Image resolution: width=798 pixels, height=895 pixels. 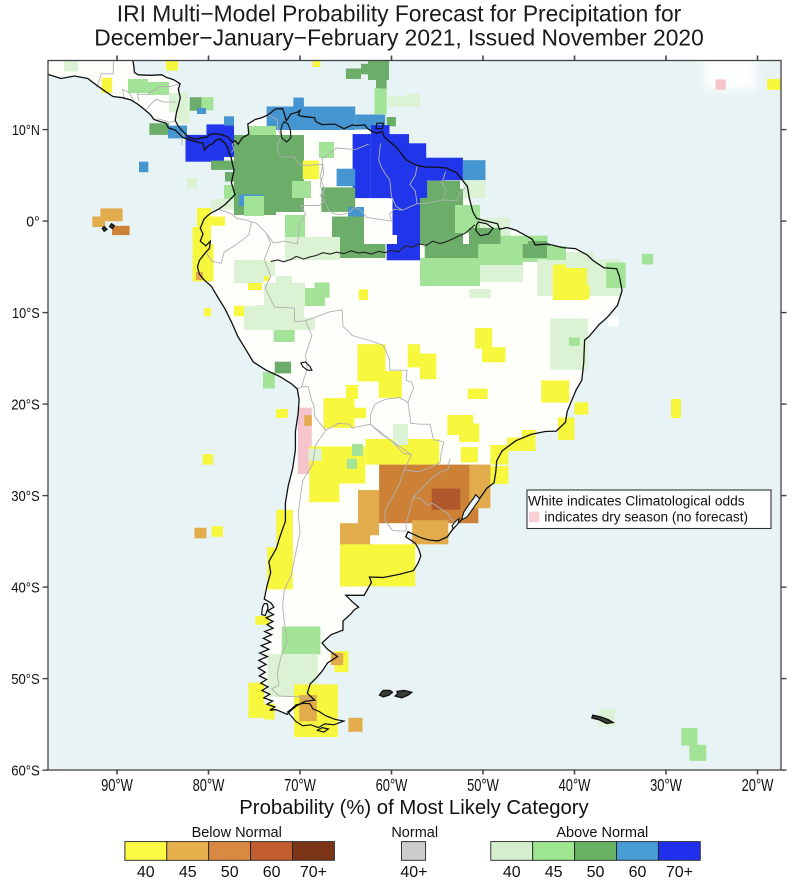 What do you see at coordinates (209, 785) in the screenshot?
I see `svg-text: 80°W` at bounding box center [209, 785].